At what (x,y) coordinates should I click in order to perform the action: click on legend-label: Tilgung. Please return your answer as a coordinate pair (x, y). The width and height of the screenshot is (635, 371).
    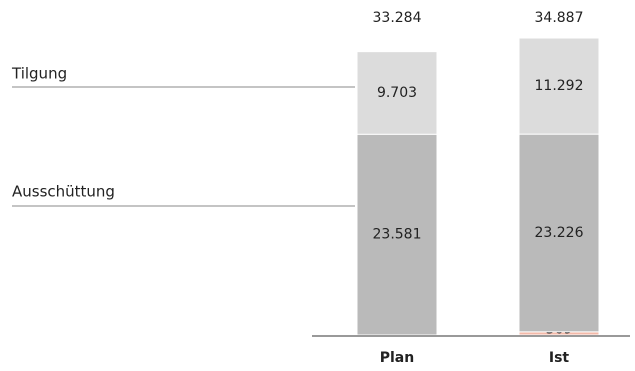
    Looking at the image, I should click on (39, 74).